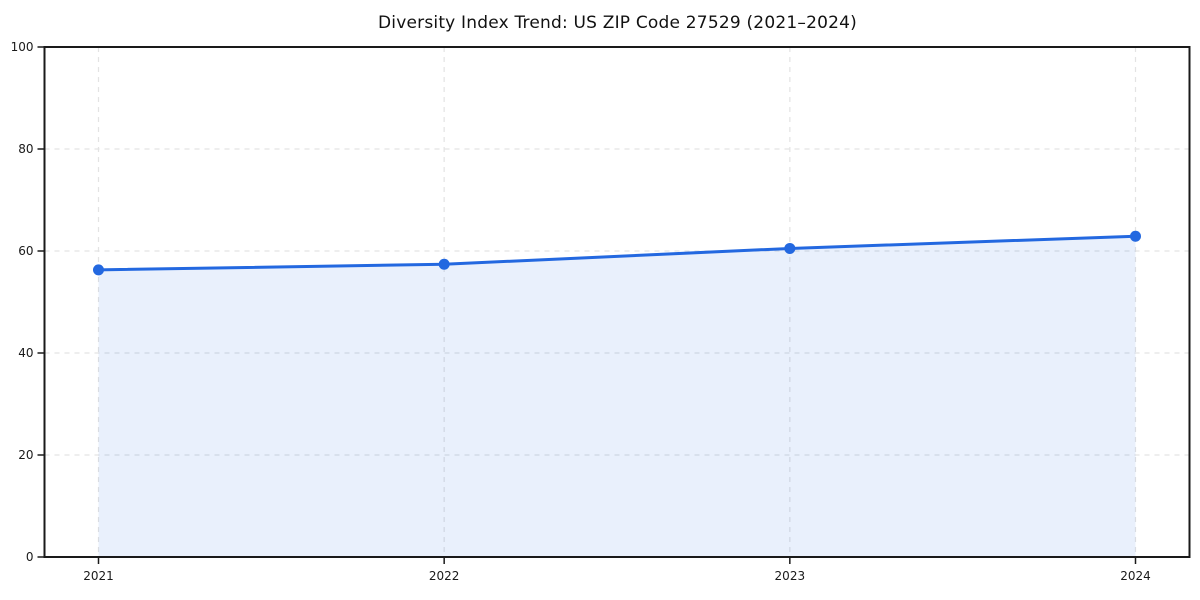  Describe the element at coordinates (25, 149) in the screenshot. I see `y-axis-tick-label: 80` at that location.